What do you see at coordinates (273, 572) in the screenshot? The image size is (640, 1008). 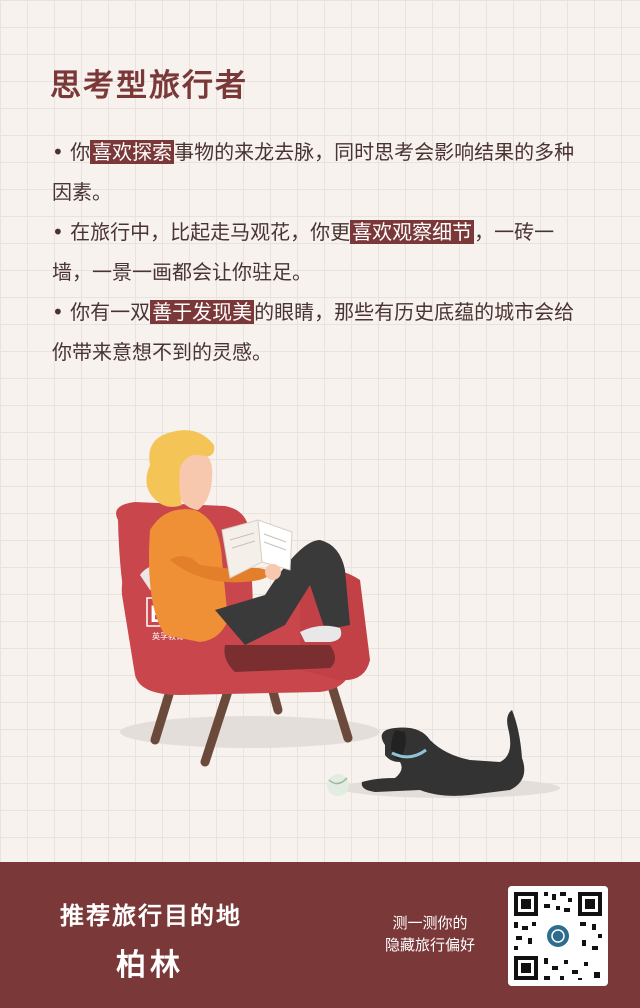 I see `person-hand` at bounding box center [273, 572].